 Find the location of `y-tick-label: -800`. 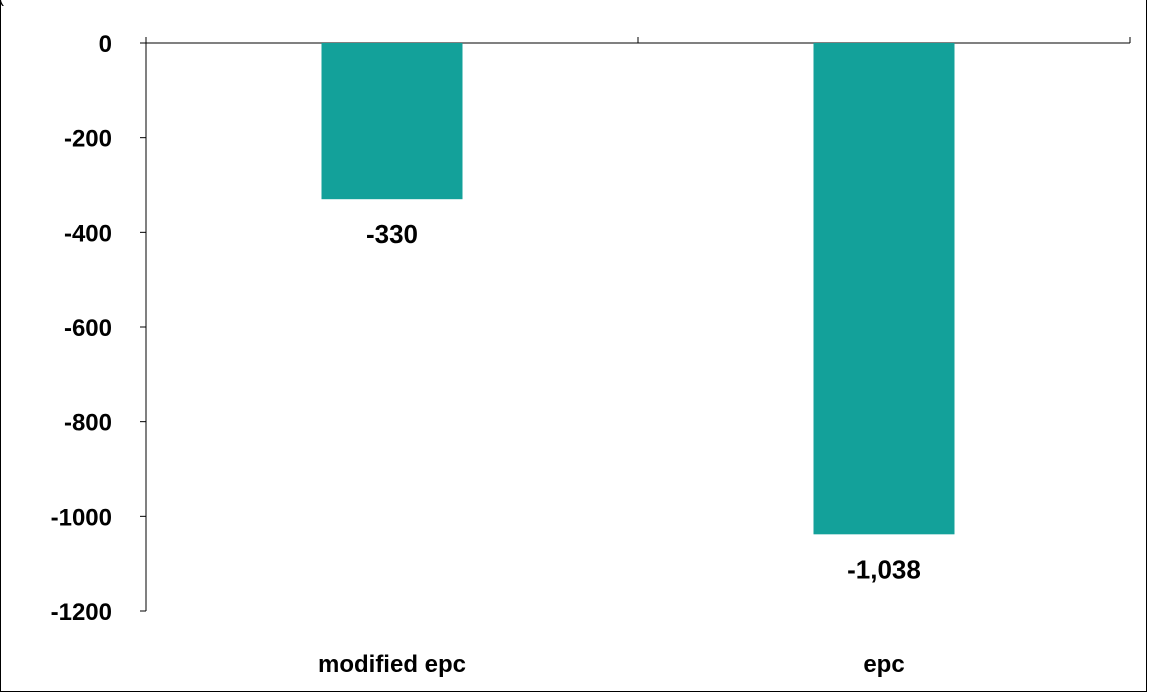

y-tick-label: -800 is located at coordinates (88, 423).